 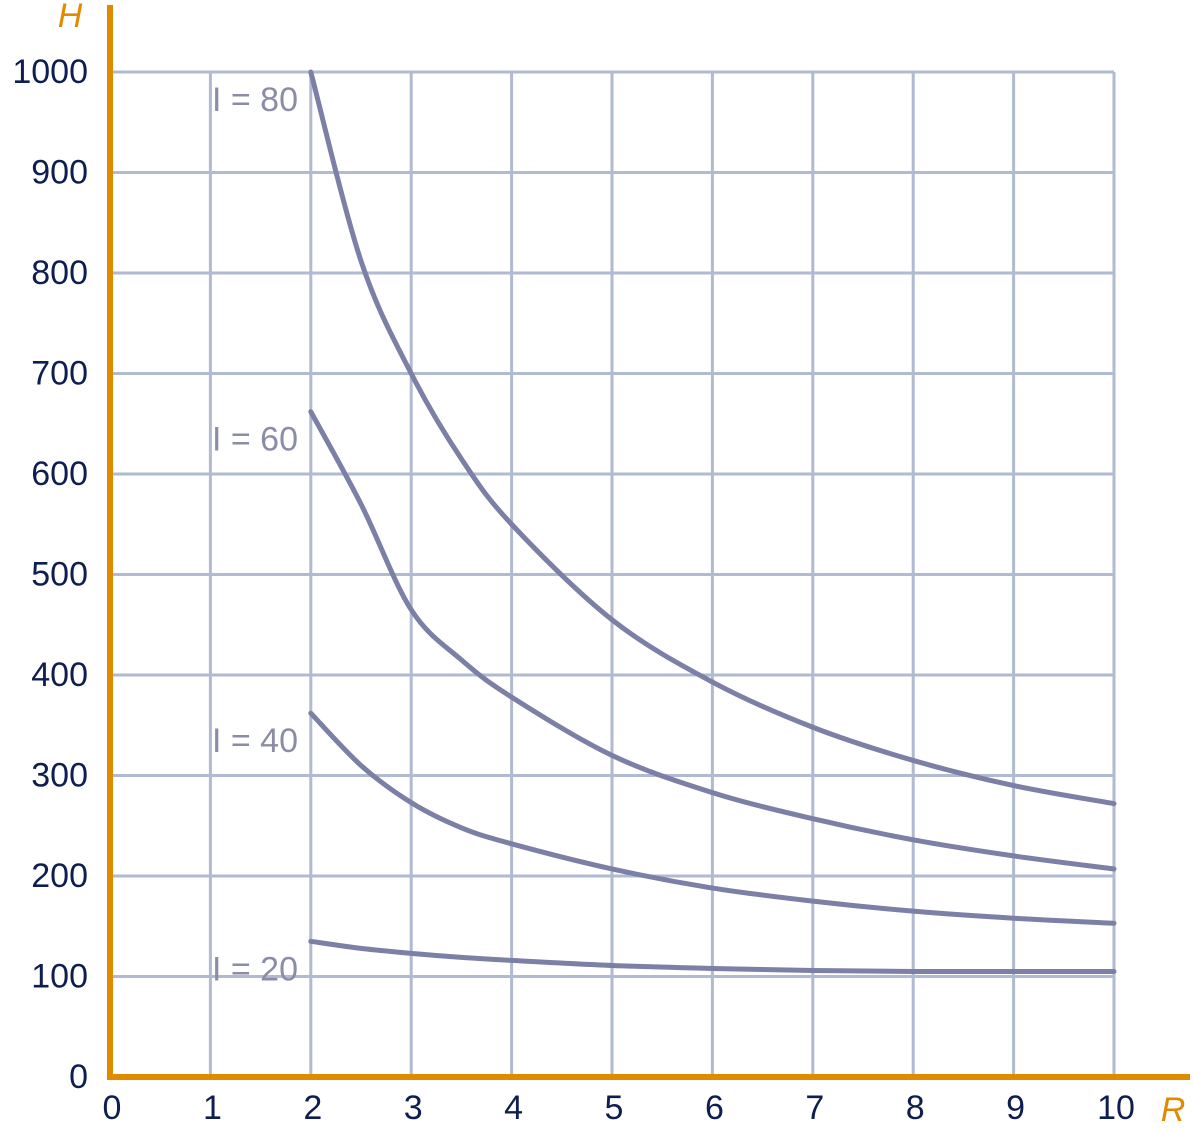 What do you see at coordinates (714, 1108) in the screenshot?
I see `x-tick-label: 6` at bounding box center [714, 1108].